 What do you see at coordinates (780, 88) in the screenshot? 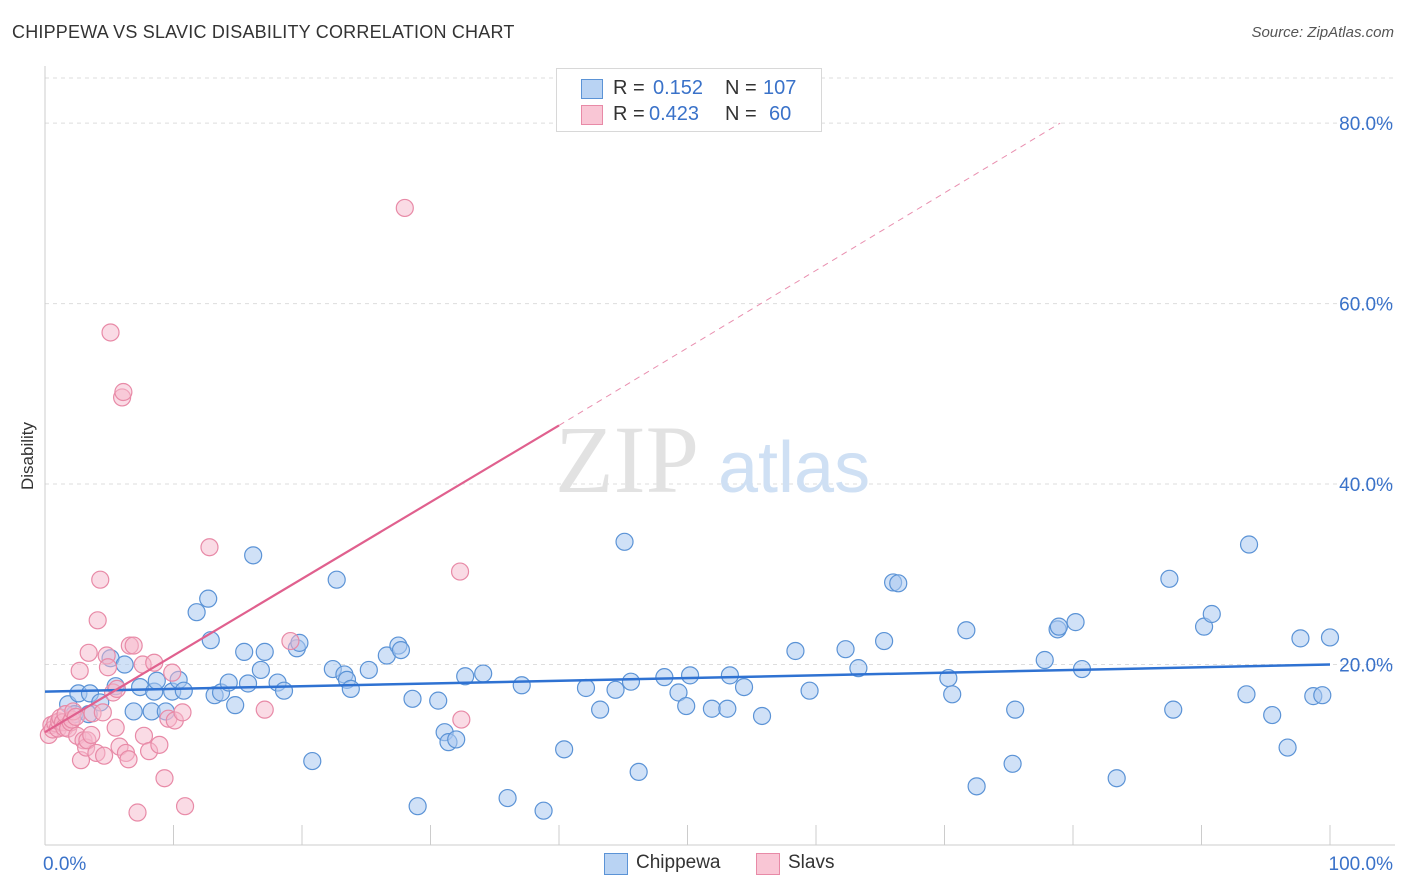
I see `legend-n-value: 107` at bounding box center [780, 88].